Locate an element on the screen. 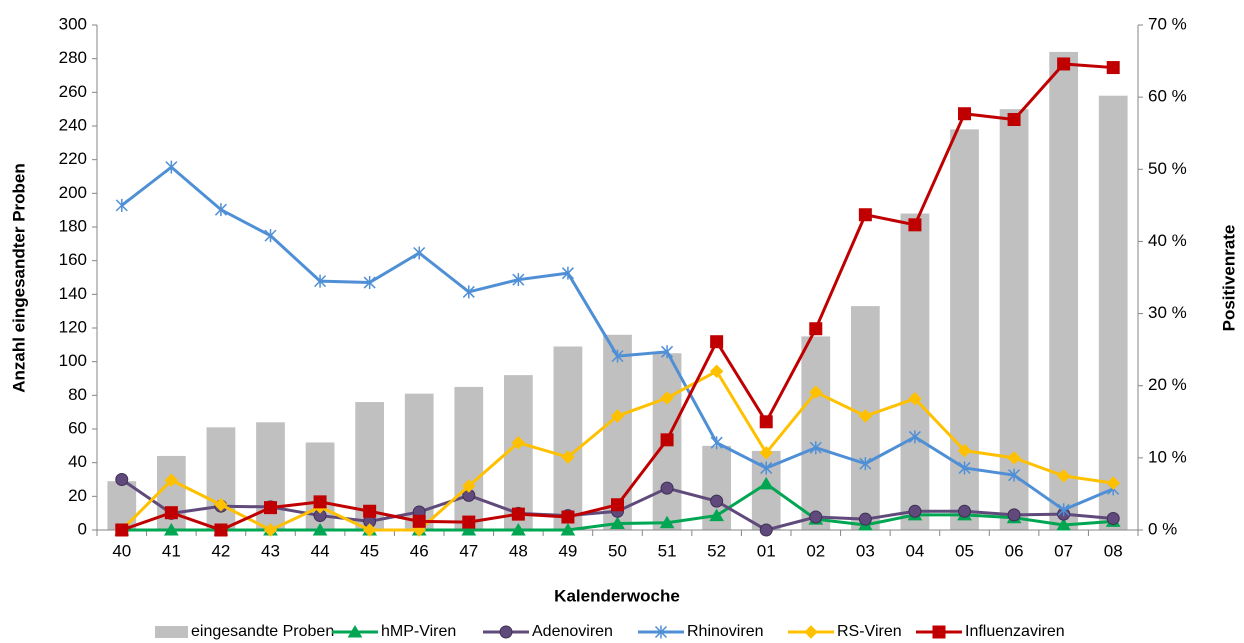  legend-label: Adenoviren is located at coordinates (572, 631).